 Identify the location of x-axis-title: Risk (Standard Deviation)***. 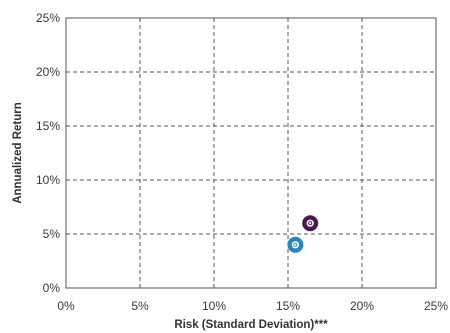
(251, 325).